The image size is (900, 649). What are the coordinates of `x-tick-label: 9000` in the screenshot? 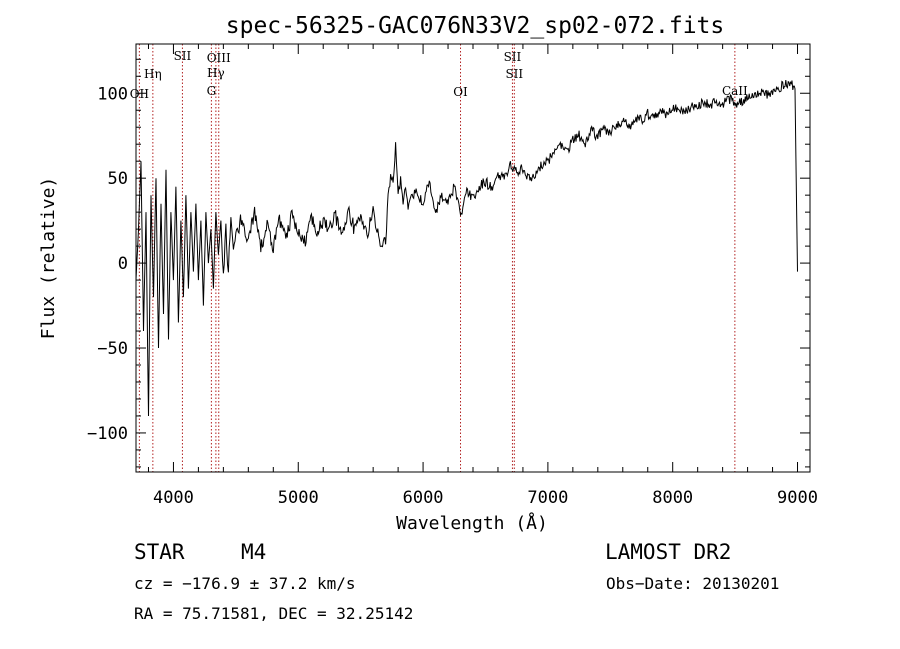 It's located at (797, 498).